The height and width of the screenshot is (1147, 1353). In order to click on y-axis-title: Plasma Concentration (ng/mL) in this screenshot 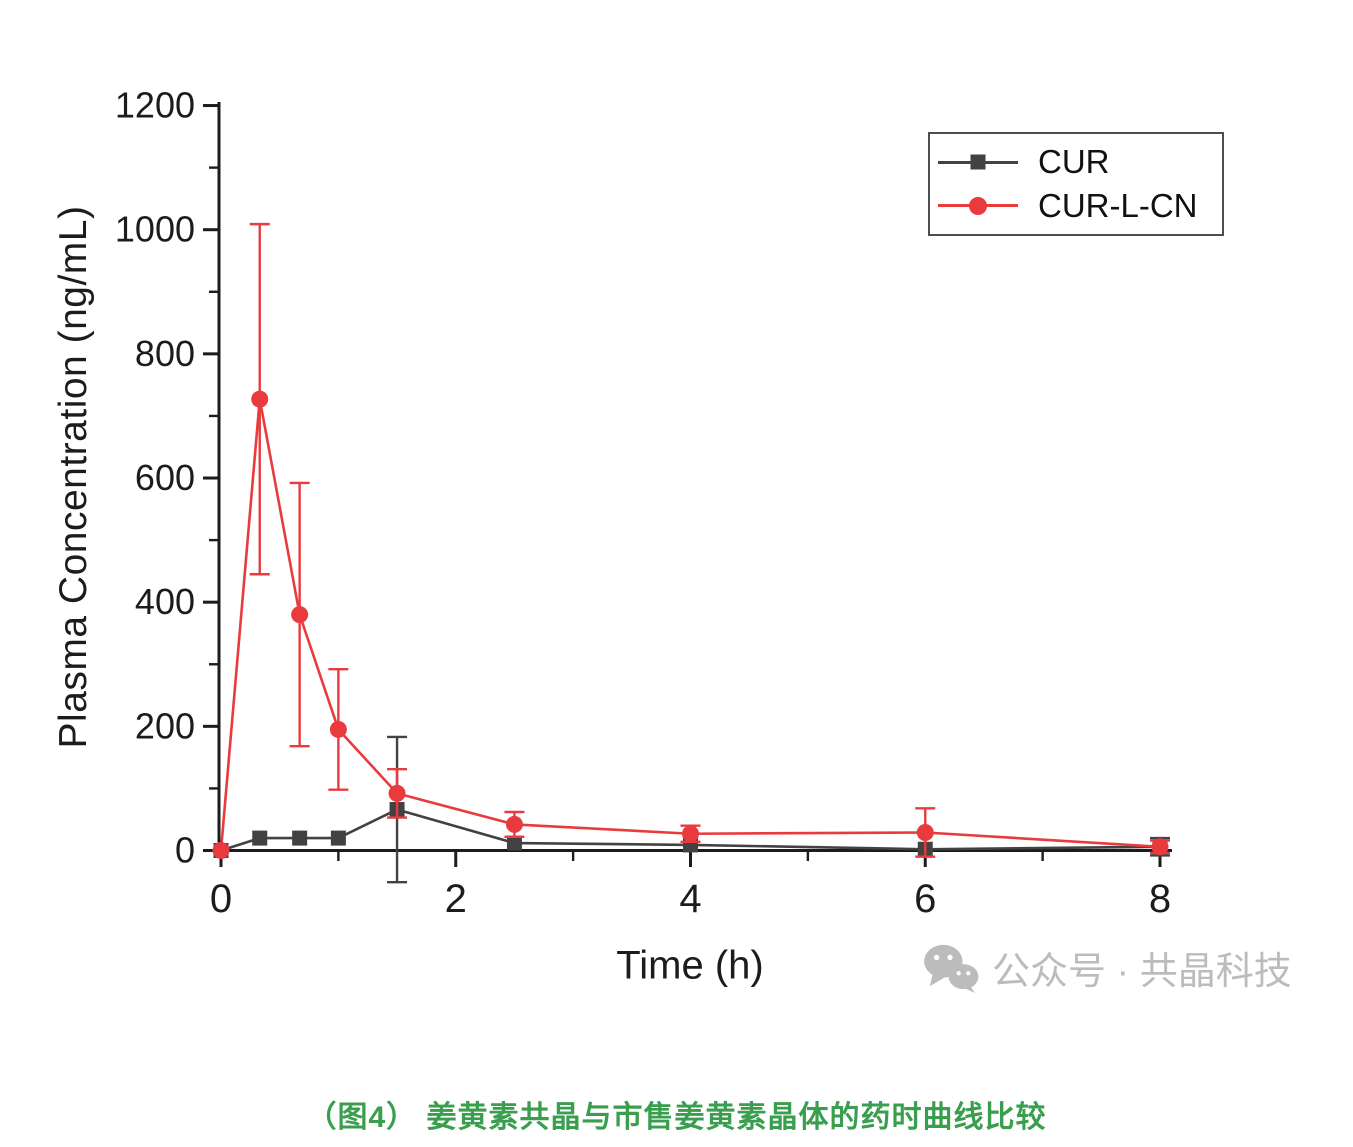, I will do `click(73, 477)`.